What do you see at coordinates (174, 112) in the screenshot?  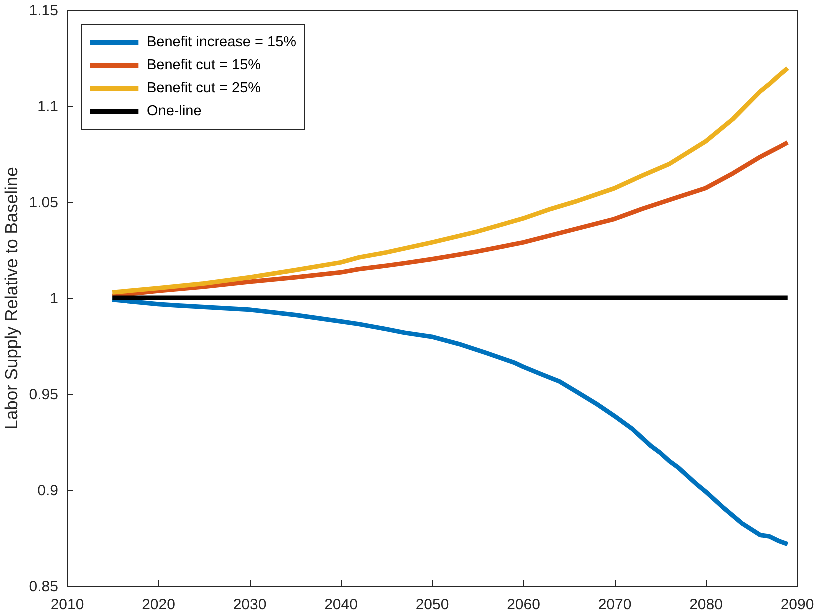 I see `legend-label: One-line` at bounding box center [174, 112].